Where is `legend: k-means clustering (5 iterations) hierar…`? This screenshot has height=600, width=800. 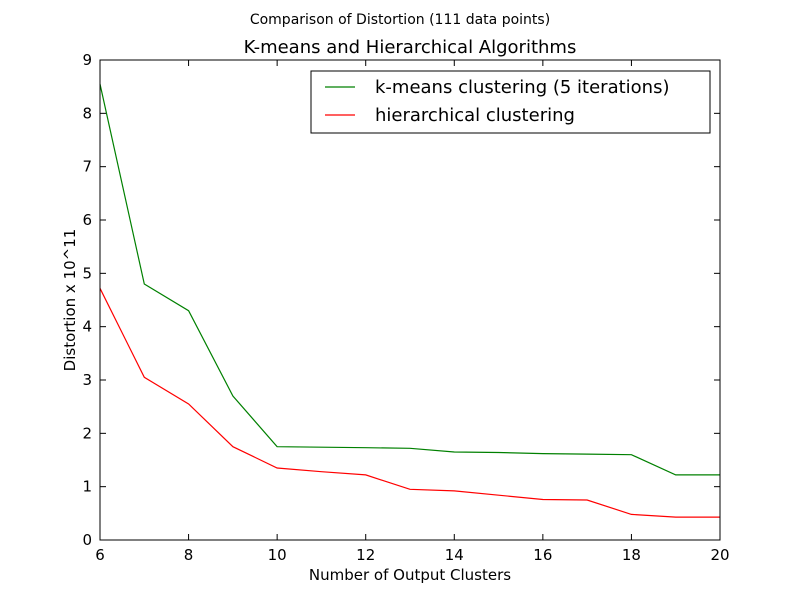
legend: k-means clustering (5 iterations) hierar… is located at coordinates (510, 102).